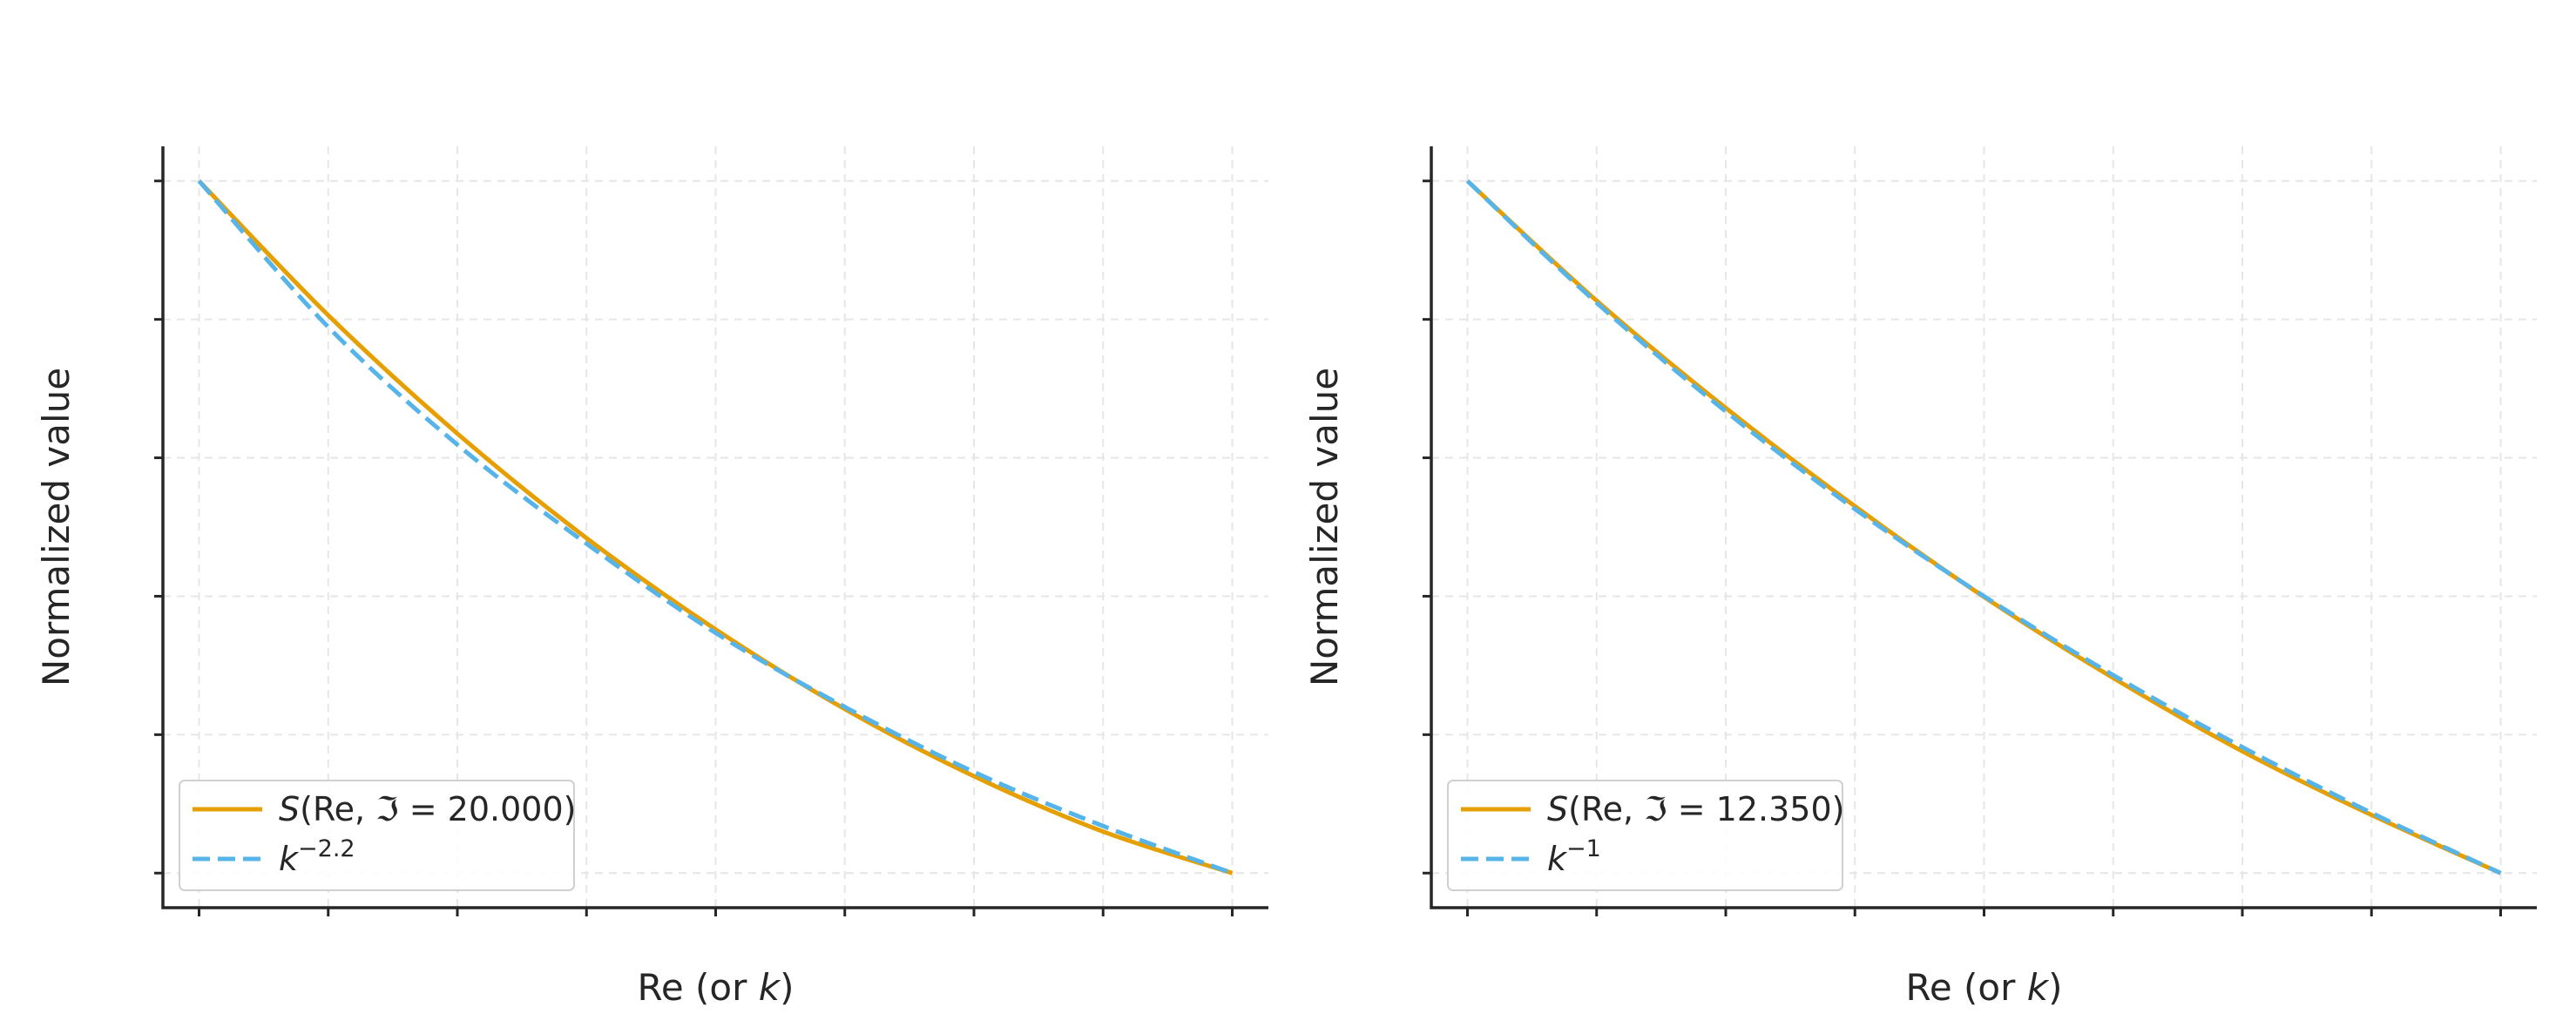 Image resolution: width=2576 pixels, height=1034 pixels. I want to click on legend-label: k−1, so click(1574, 856).